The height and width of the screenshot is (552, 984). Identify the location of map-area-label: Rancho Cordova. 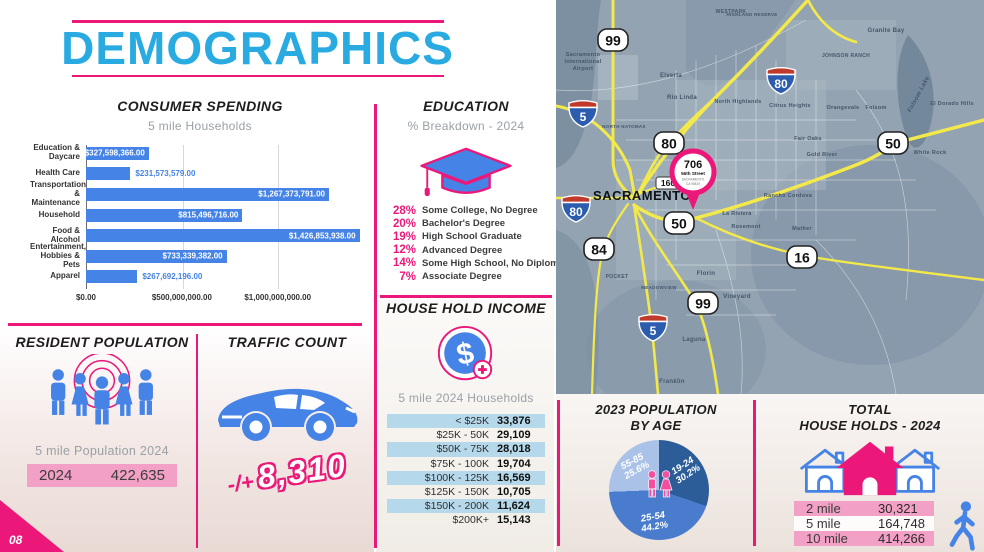
(788, 196).